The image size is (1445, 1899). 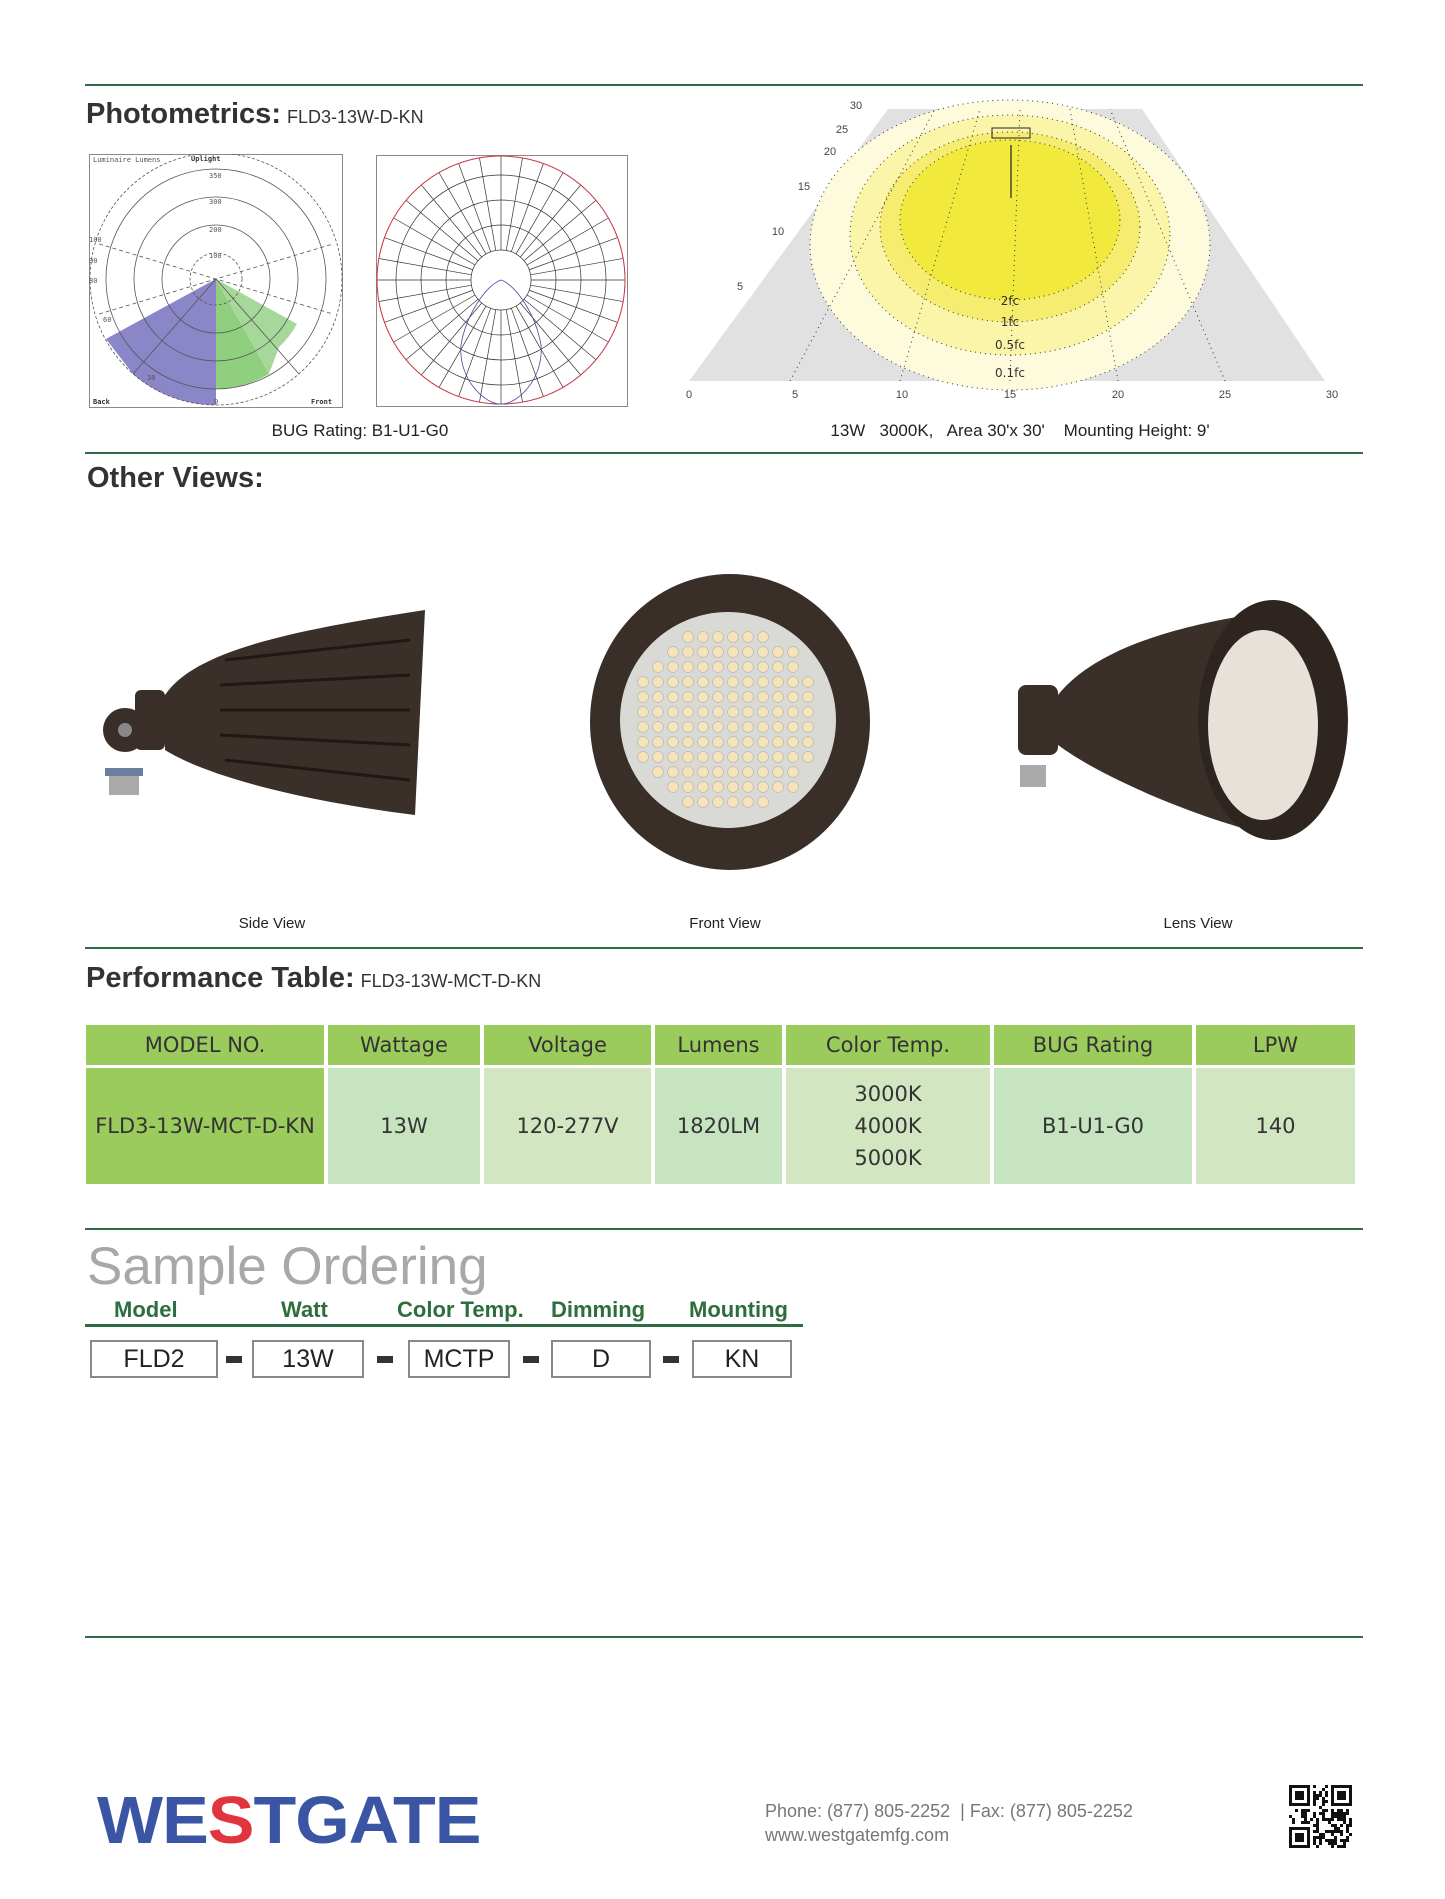 What do you see at coordinates (888, 1158) in the screenshot?
I see `color-temp-value: 5000K` at bounding box center [888, 1158].